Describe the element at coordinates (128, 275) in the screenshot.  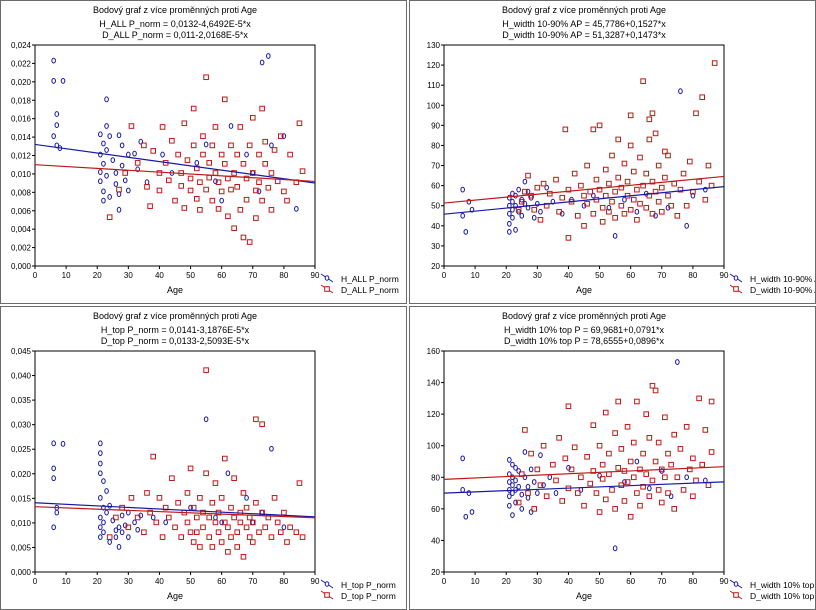
I see `x-tick-label: 30` at that location.